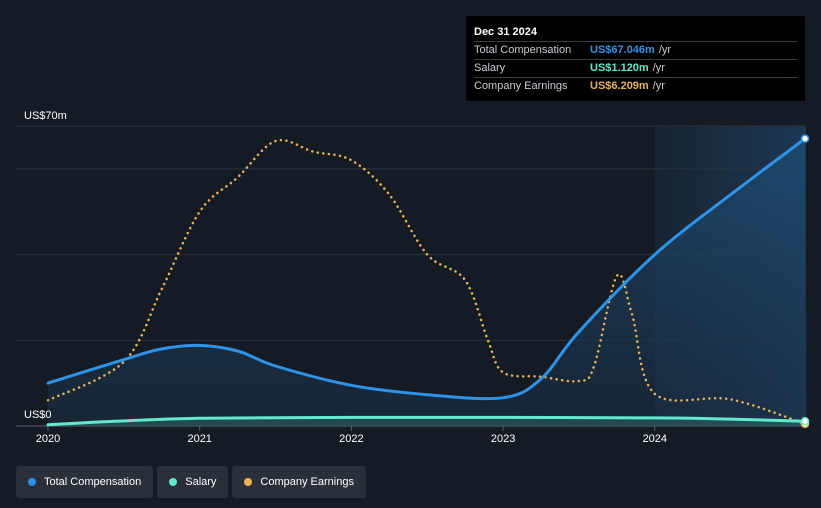 The image size is (821, 508). What do you see at coordinates (93, 482) in the screenshot?
I see `legend-label: Total Compensation` at bounding box center [93, 482].